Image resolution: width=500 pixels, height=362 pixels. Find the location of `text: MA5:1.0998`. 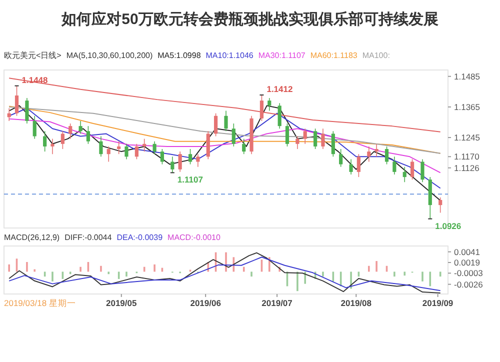

text: MA5:1.0998 is located at coordinates (180, 55).